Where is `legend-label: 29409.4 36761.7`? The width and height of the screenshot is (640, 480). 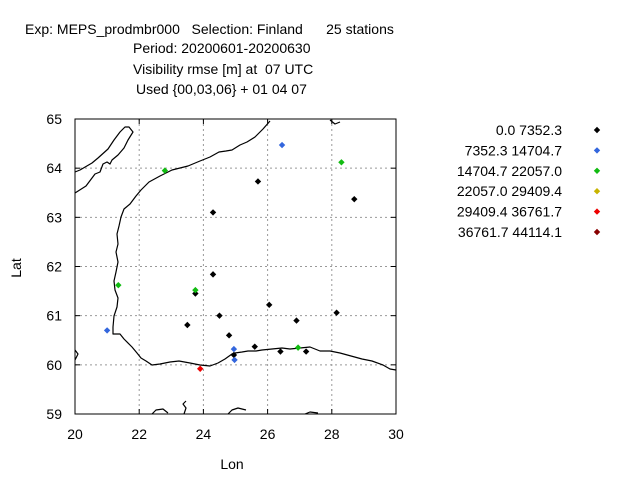
legend-label: 29409.4 36761.7 is located at coordinates (509, 212).